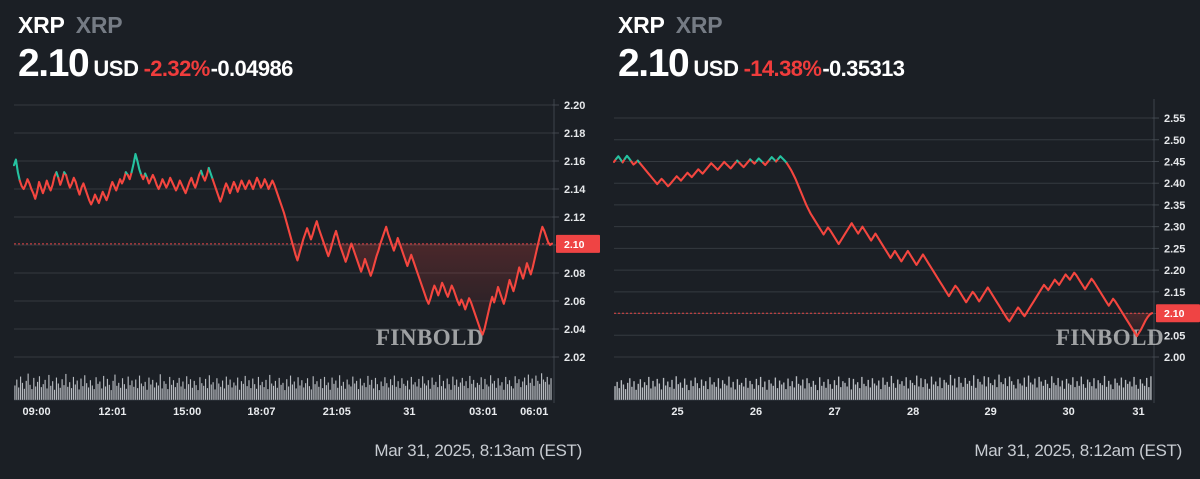 This screenshot has width=1200, height=479. What do you see at coordinates (1174, 119) in the screenshot?
I see `y-axis-tick-label: 2.55` at bounding box center [1174, 119].